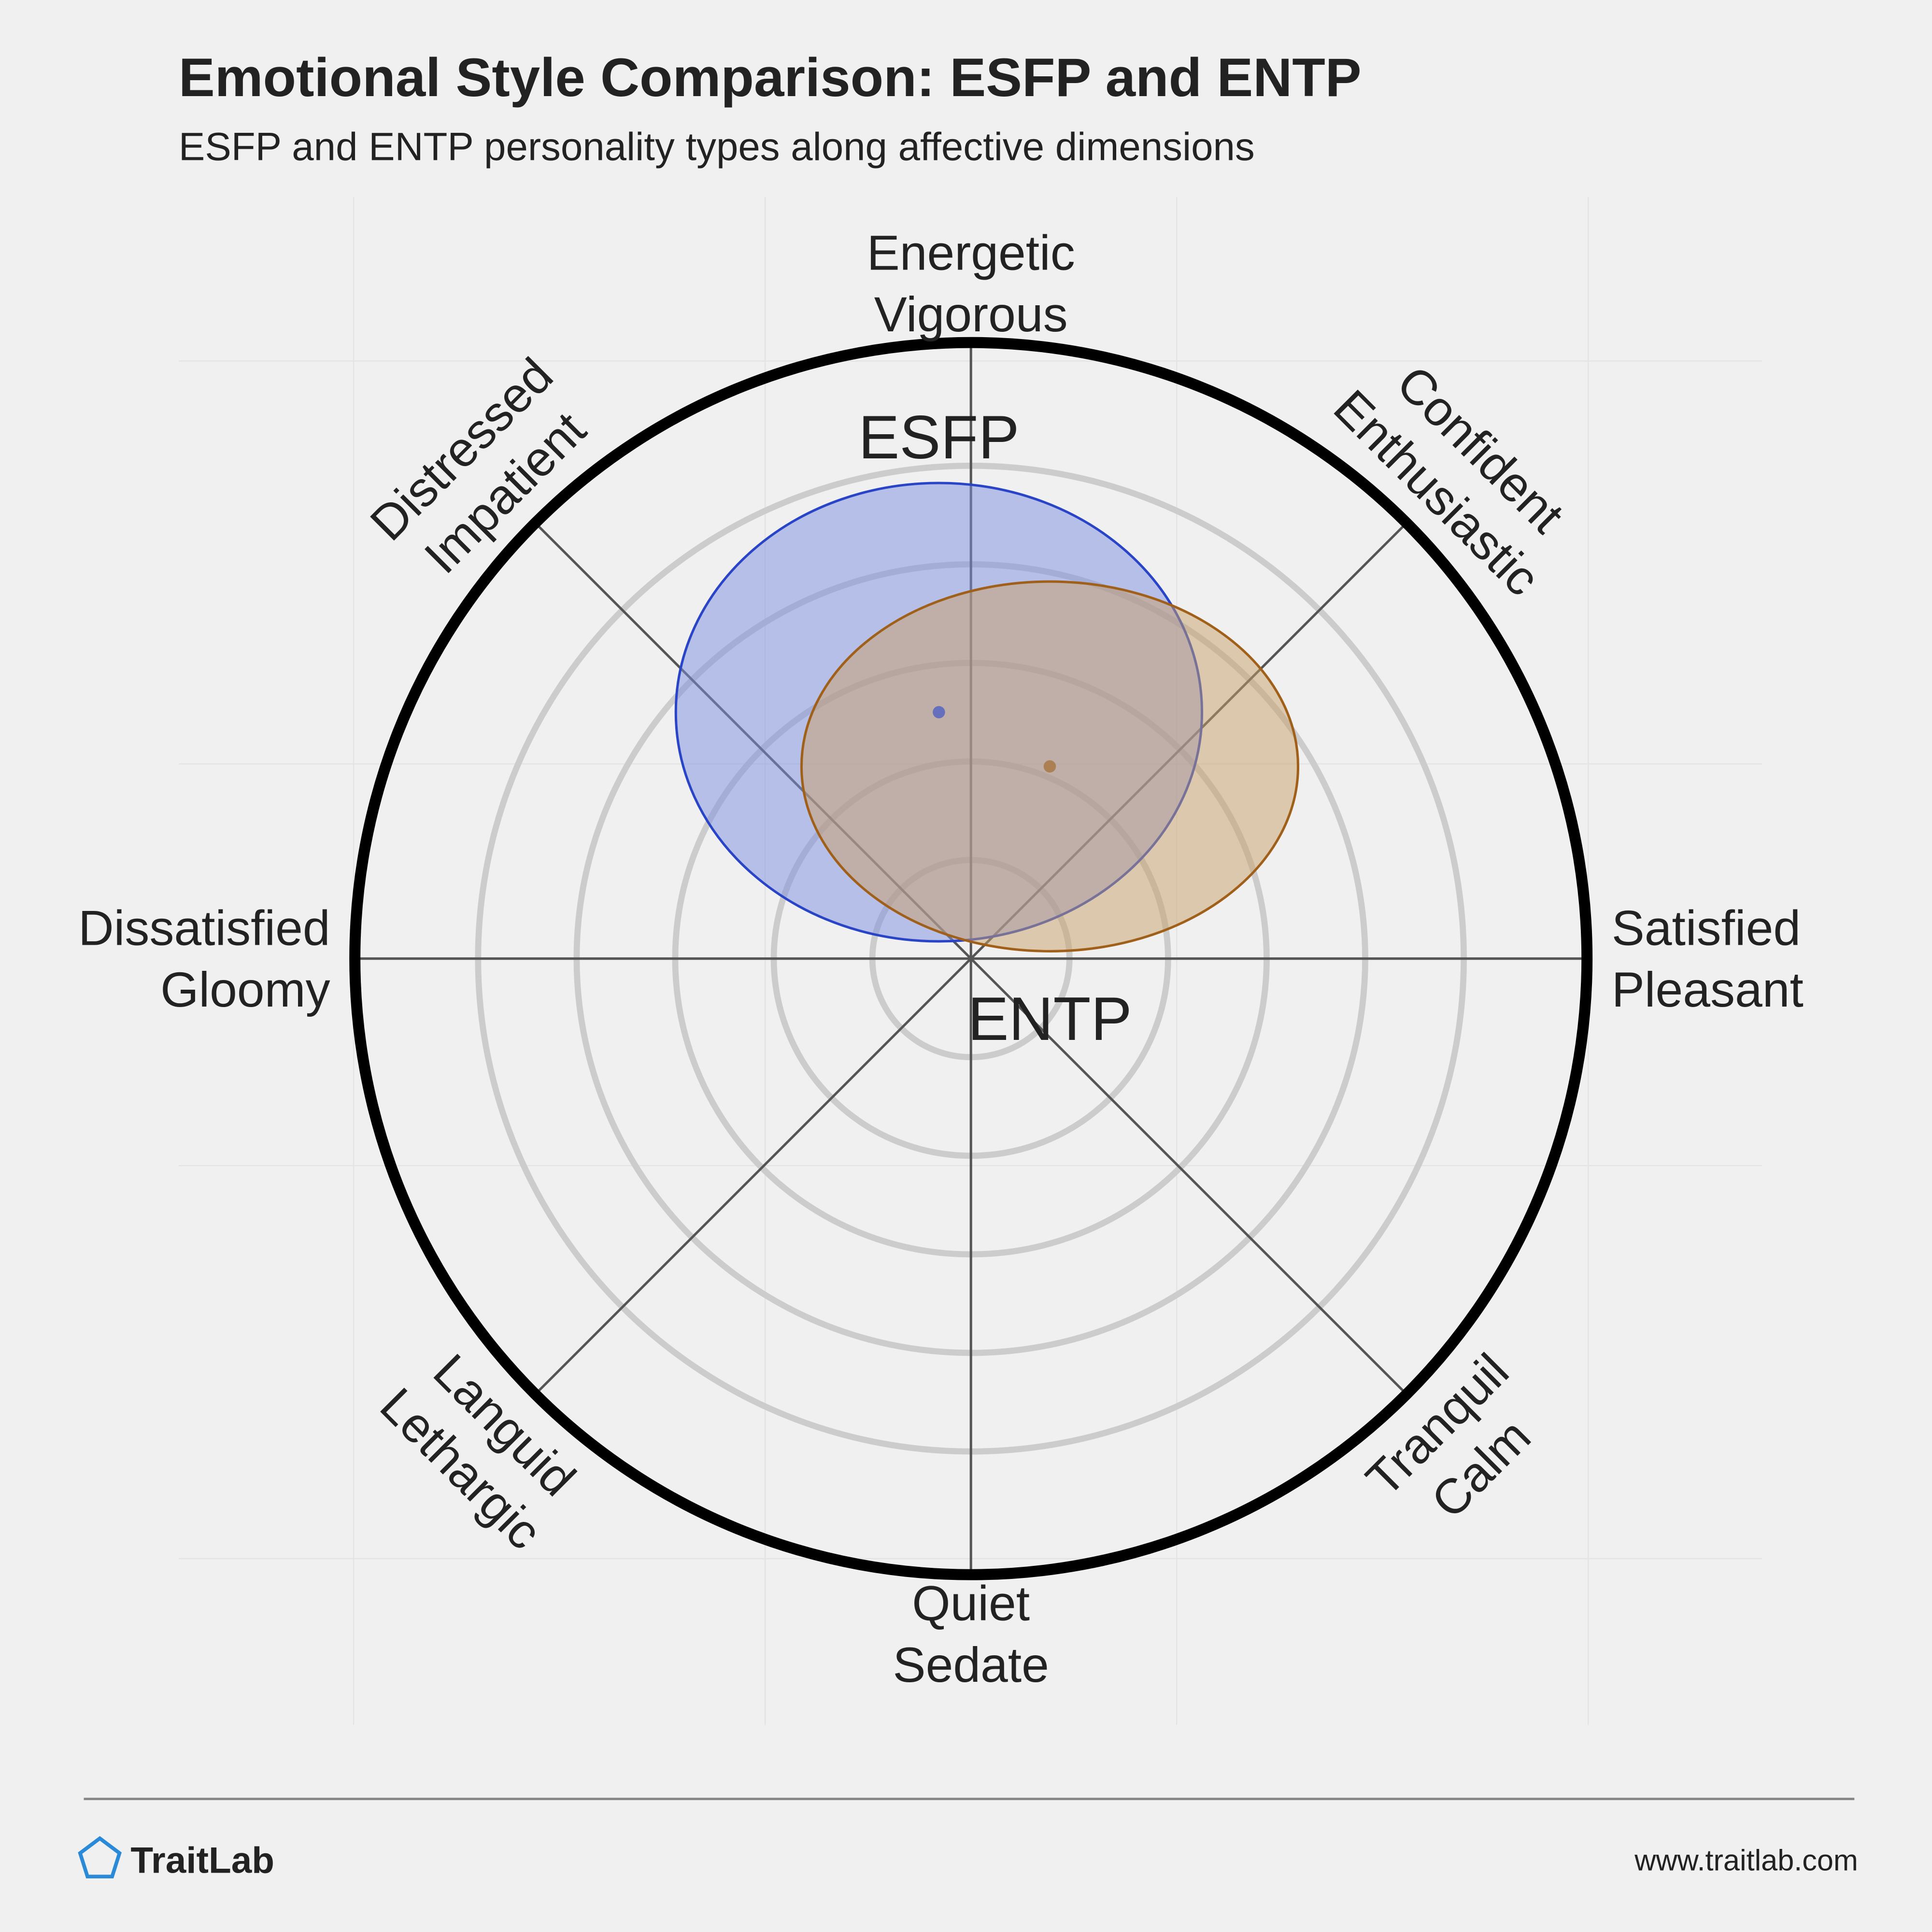 This screenshot has height=1932, width=1932. I want to click on axis-label-line: Energetic, so click(971, 253).